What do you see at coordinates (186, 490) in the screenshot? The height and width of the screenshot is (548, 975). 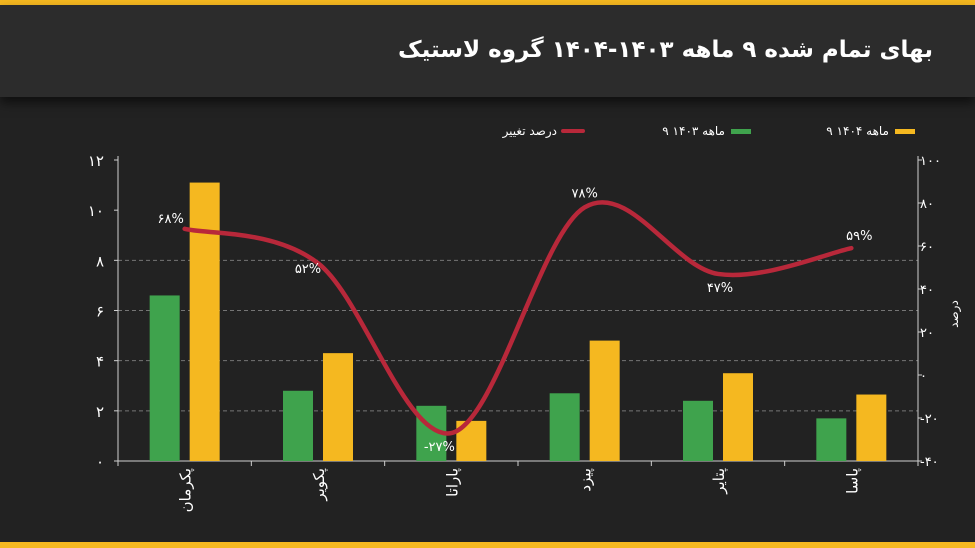 I see `category-label: پکرمان` at bounding box center [186, 490].